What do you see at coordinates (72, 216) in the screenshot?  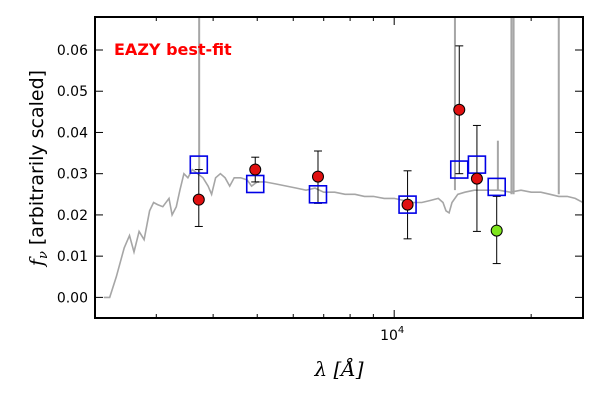 I see `y-tick-label: 0.02` at bounding box center [72, 216].